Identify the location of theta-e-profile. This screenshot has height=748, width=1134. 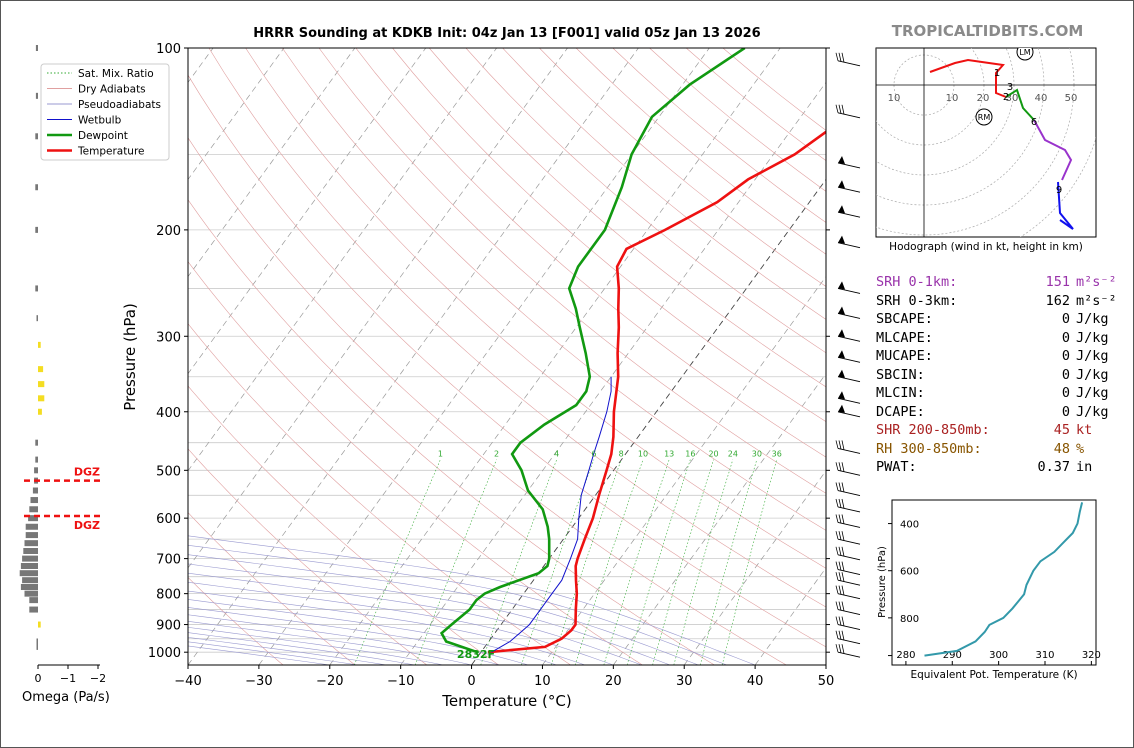
(1004, 579).